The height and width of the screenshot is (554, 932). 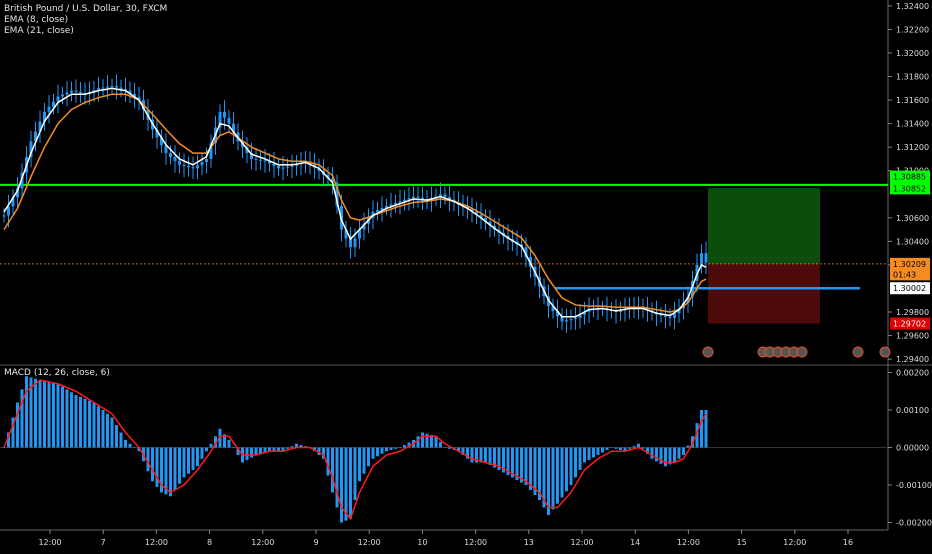 I want to click on stop-price-label: 1.29702, so click(x=909, y=324).